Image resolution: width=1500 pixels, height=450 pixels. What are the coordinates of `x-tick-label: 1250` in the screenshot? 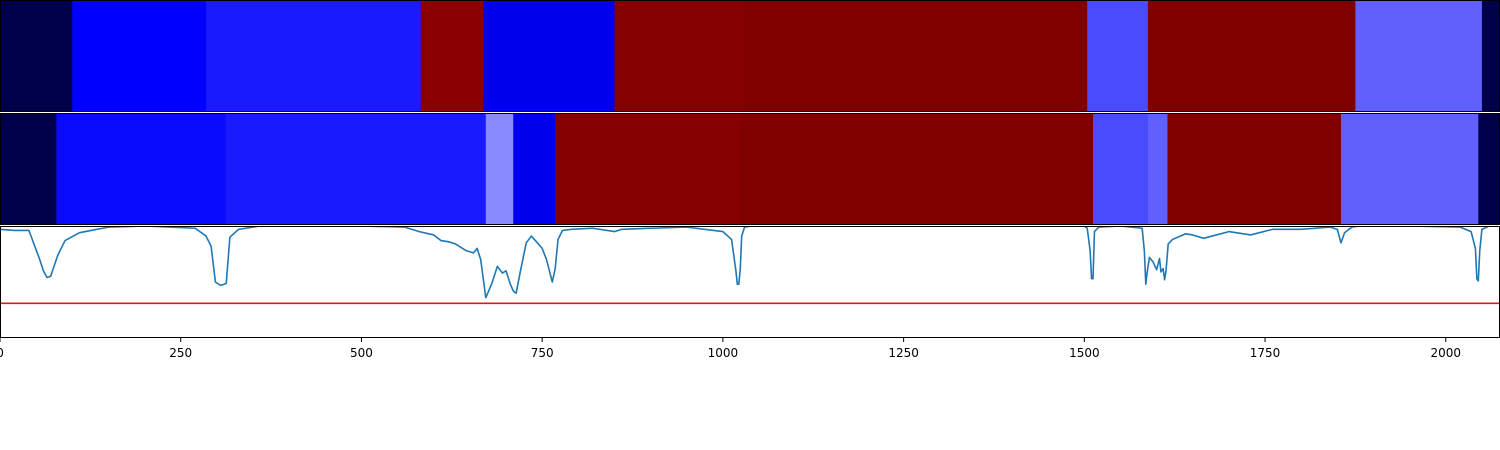 It's located at (903, 353).